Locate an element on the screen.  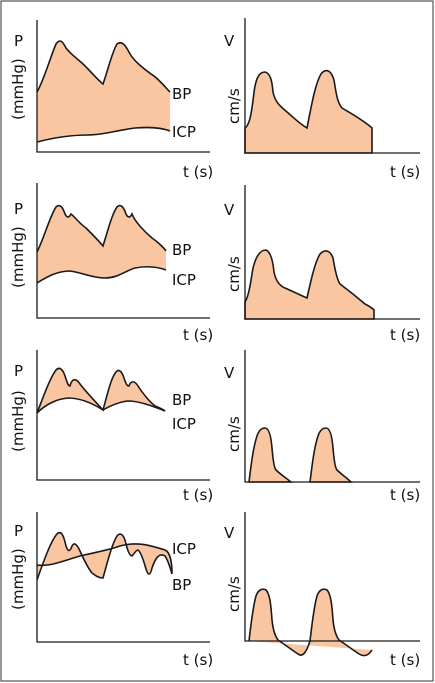
time-axis-label-v2: t (s) is located at coordinates (405, 335).